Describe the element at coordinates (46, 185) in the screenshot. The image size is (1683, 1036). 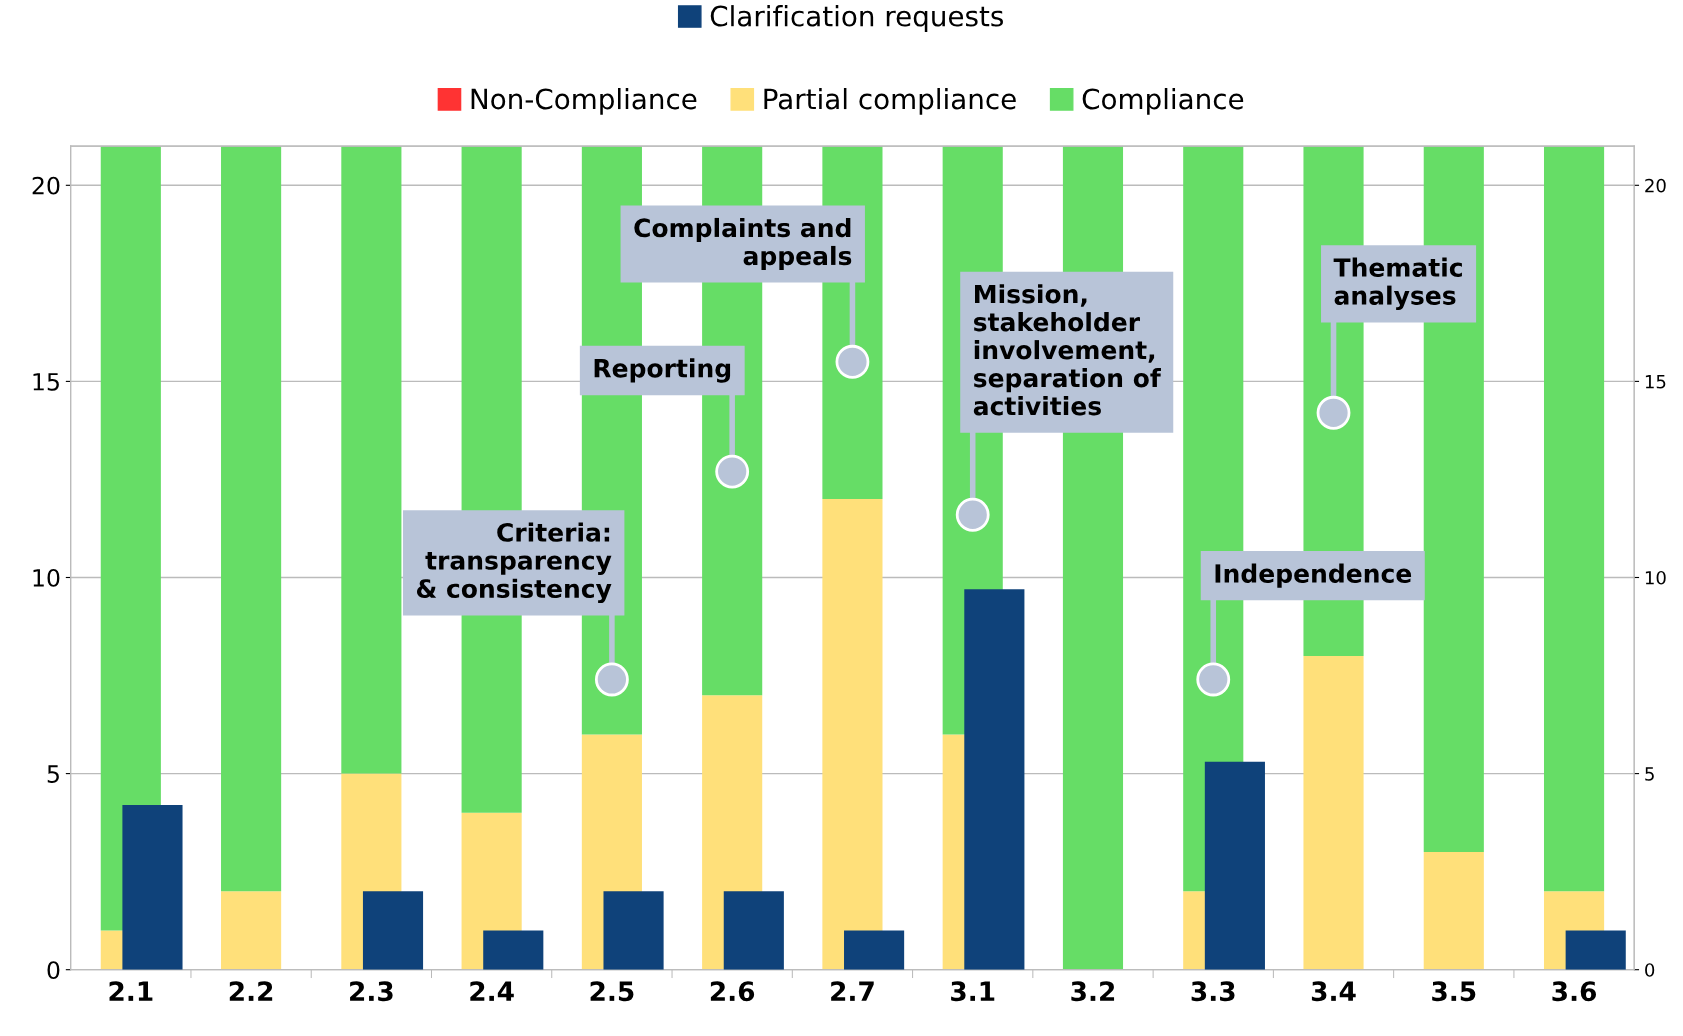
I see `y-tick-label: 20` at that location.